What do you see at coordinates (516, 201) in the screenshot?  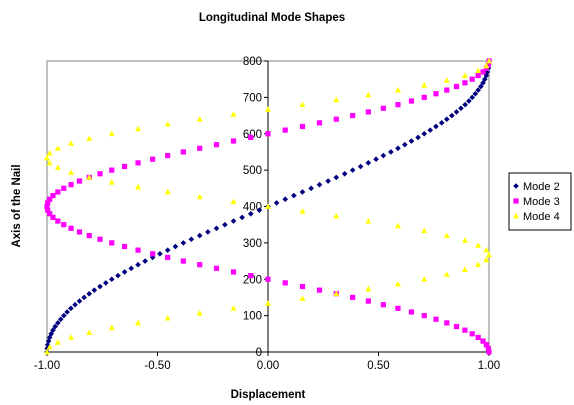 I see `legend-marker` at bounding box center [516, 201].